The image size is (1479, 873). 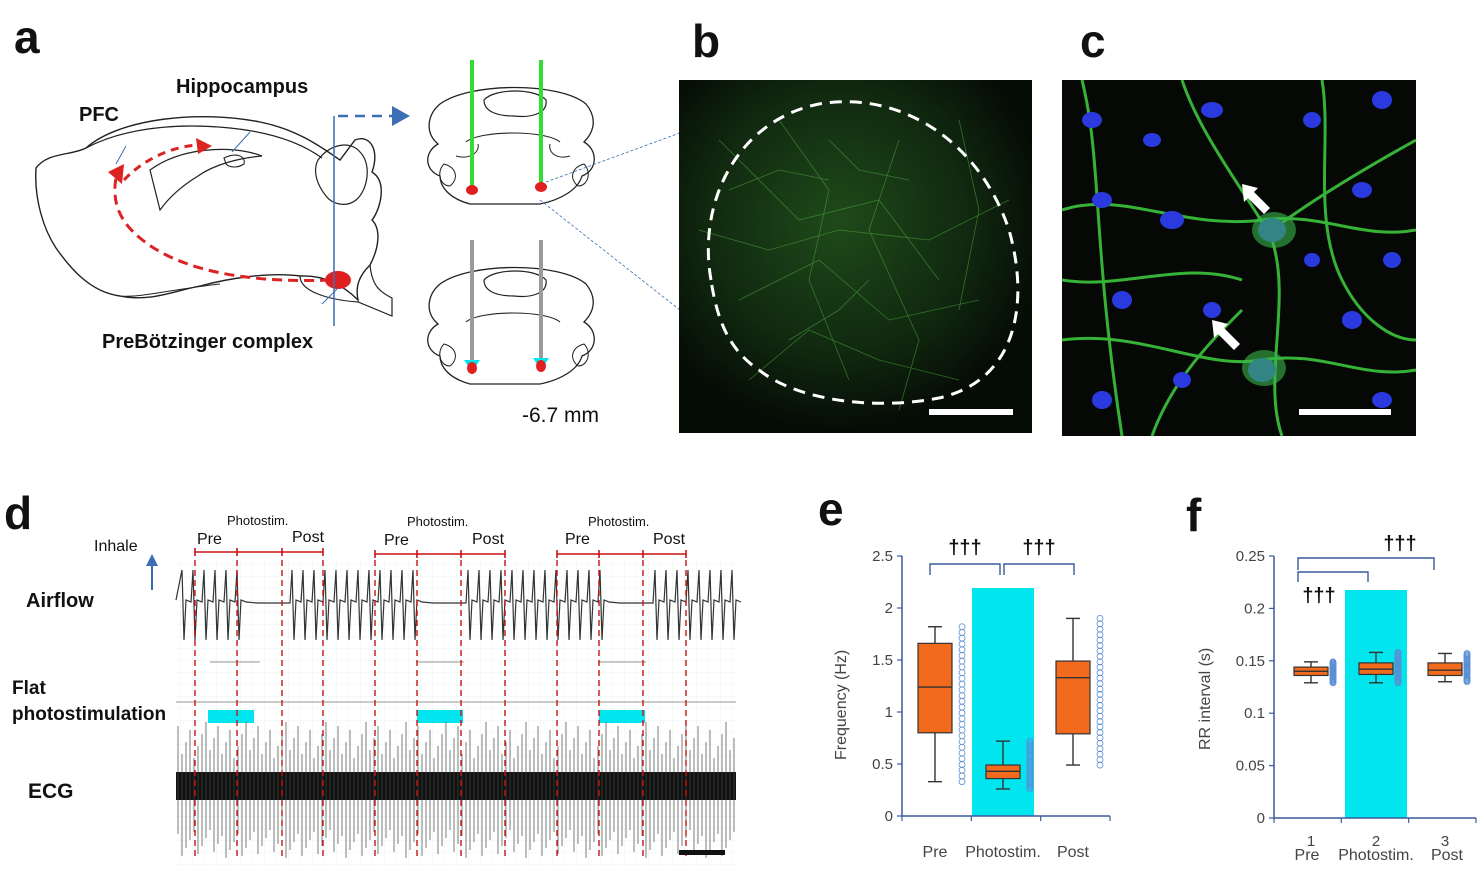 I want to click on block3-post-label: Post, so click(x=669, y=539).